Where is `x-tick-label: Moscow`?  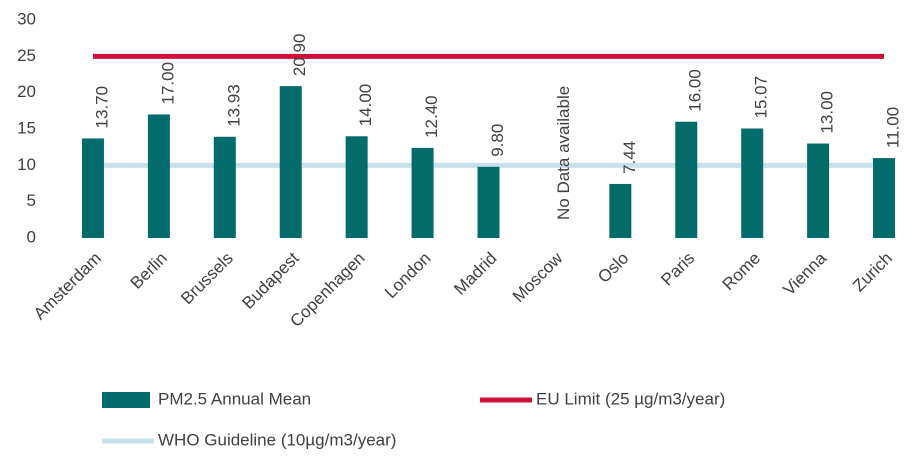
x-tick-label: Moscow is located at coordinates (538, 277).